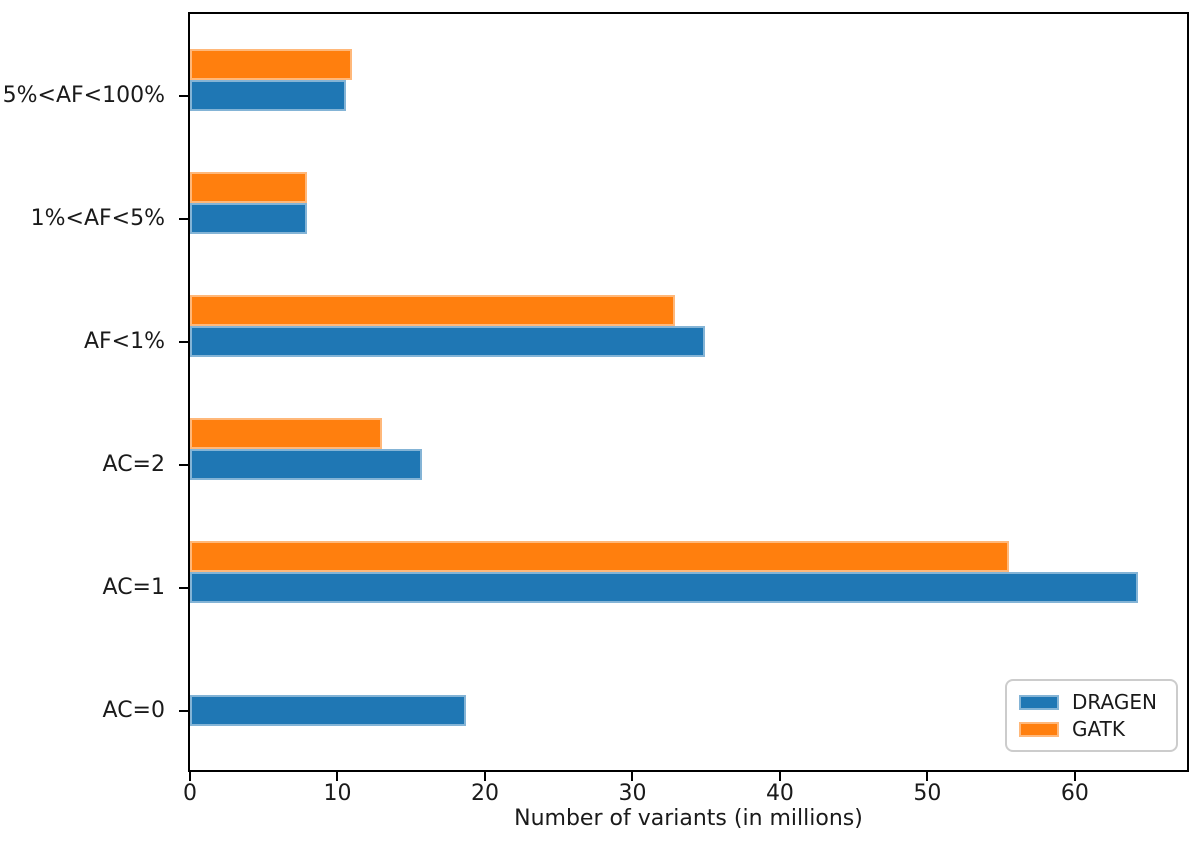  What do you see at coordinates (337, 793) in the screenshot?
I see `x-tick-label: 10` at bounding box center [337, 793].